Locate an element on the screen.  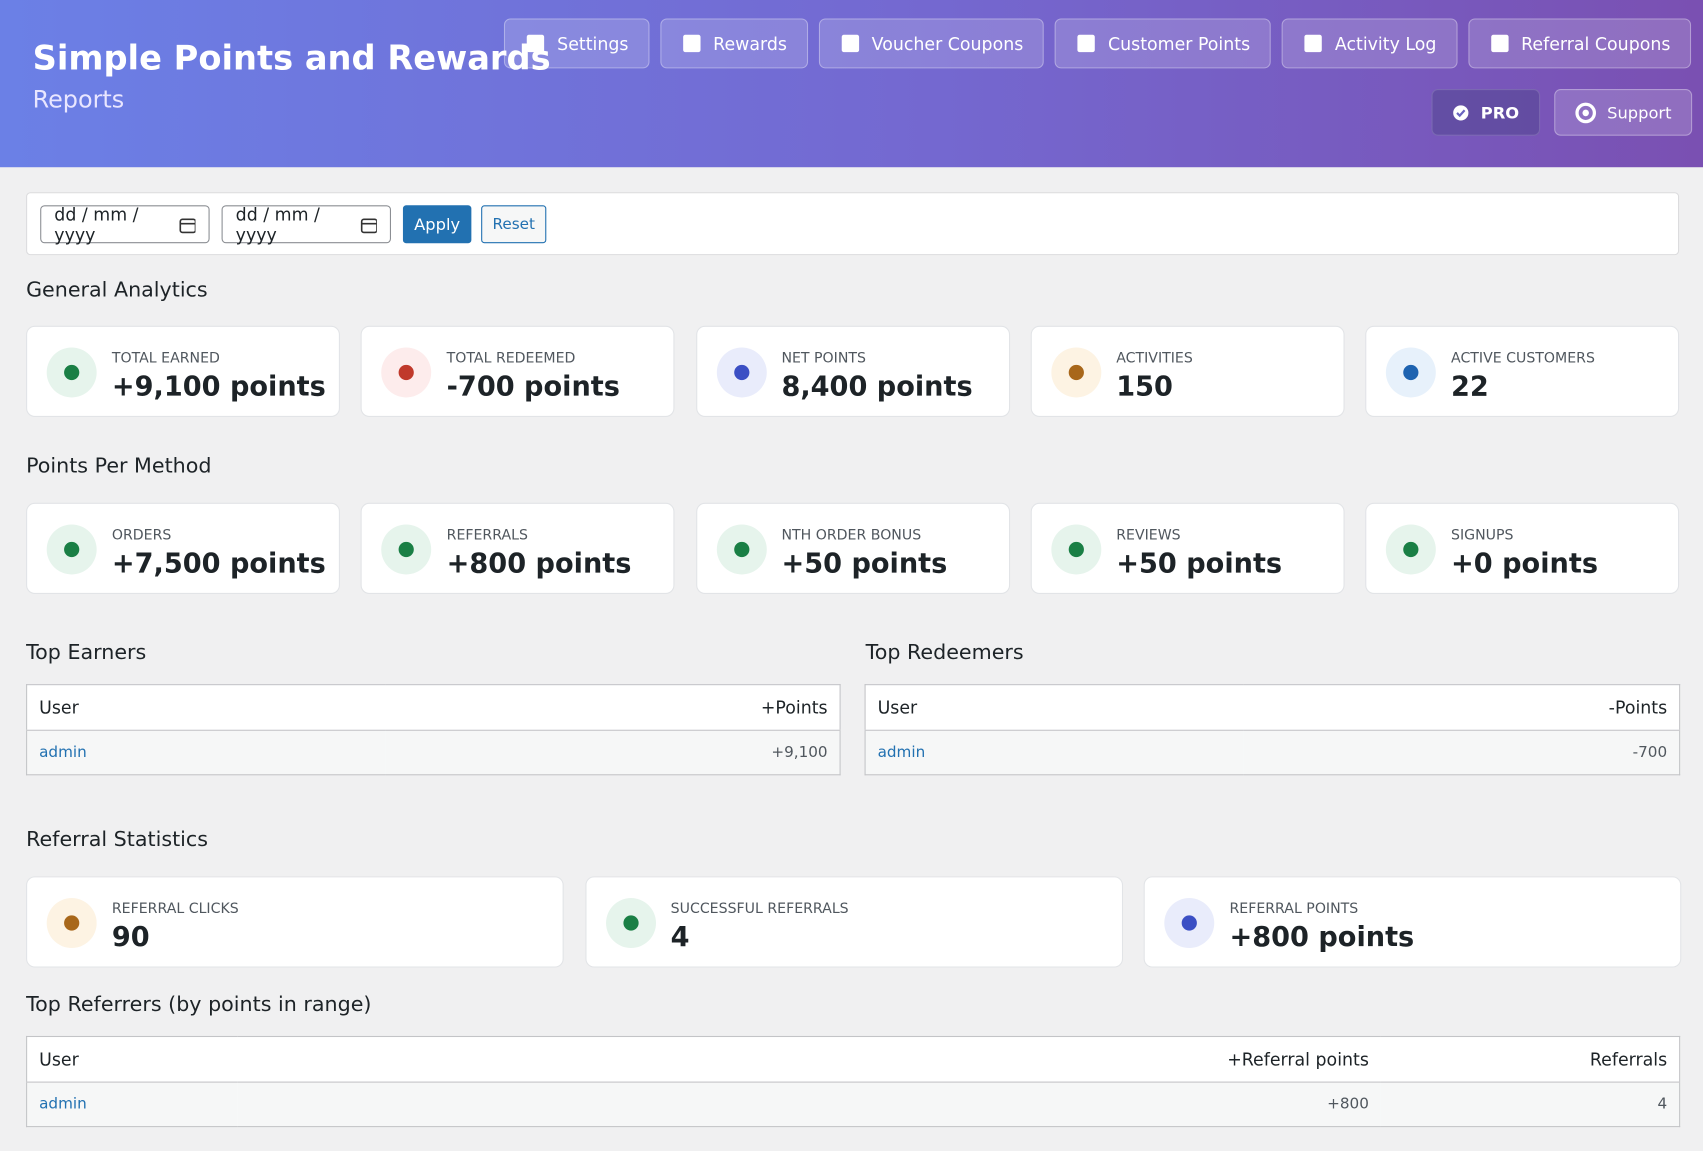
table-row: admin -700 is located at coordinates (1272, 752).